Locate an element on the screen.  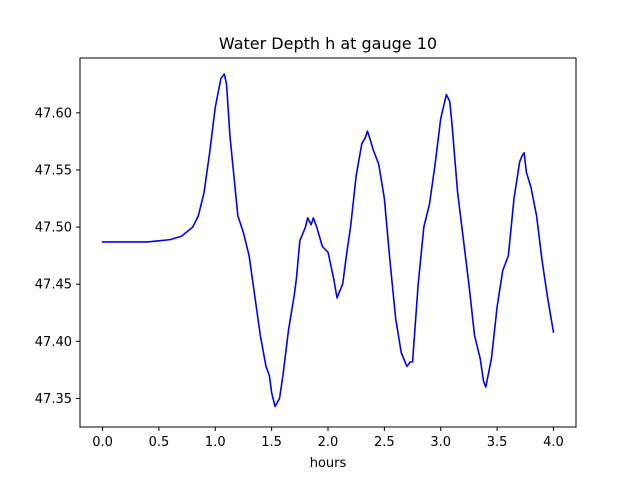
y-axis-ticks: 47.35 47.40 47.45 47.50 47.55 47.60 is located at coordinates (57, 256).